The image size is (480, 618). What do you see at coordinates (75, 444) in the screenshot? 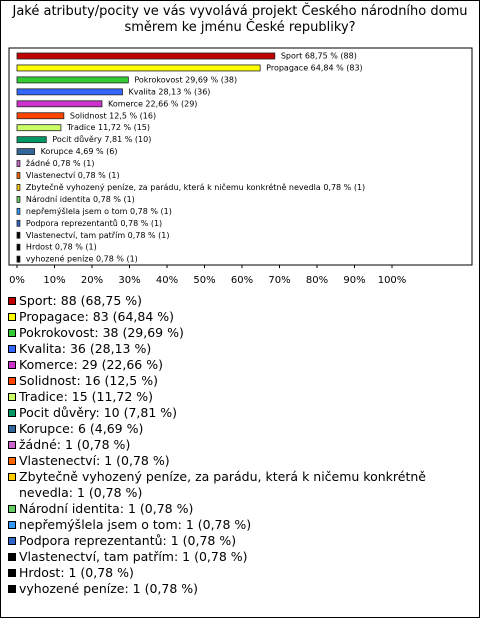
I see `legend-label: žádné: 1 (0,78 %)` at bounding box center [75, 444].